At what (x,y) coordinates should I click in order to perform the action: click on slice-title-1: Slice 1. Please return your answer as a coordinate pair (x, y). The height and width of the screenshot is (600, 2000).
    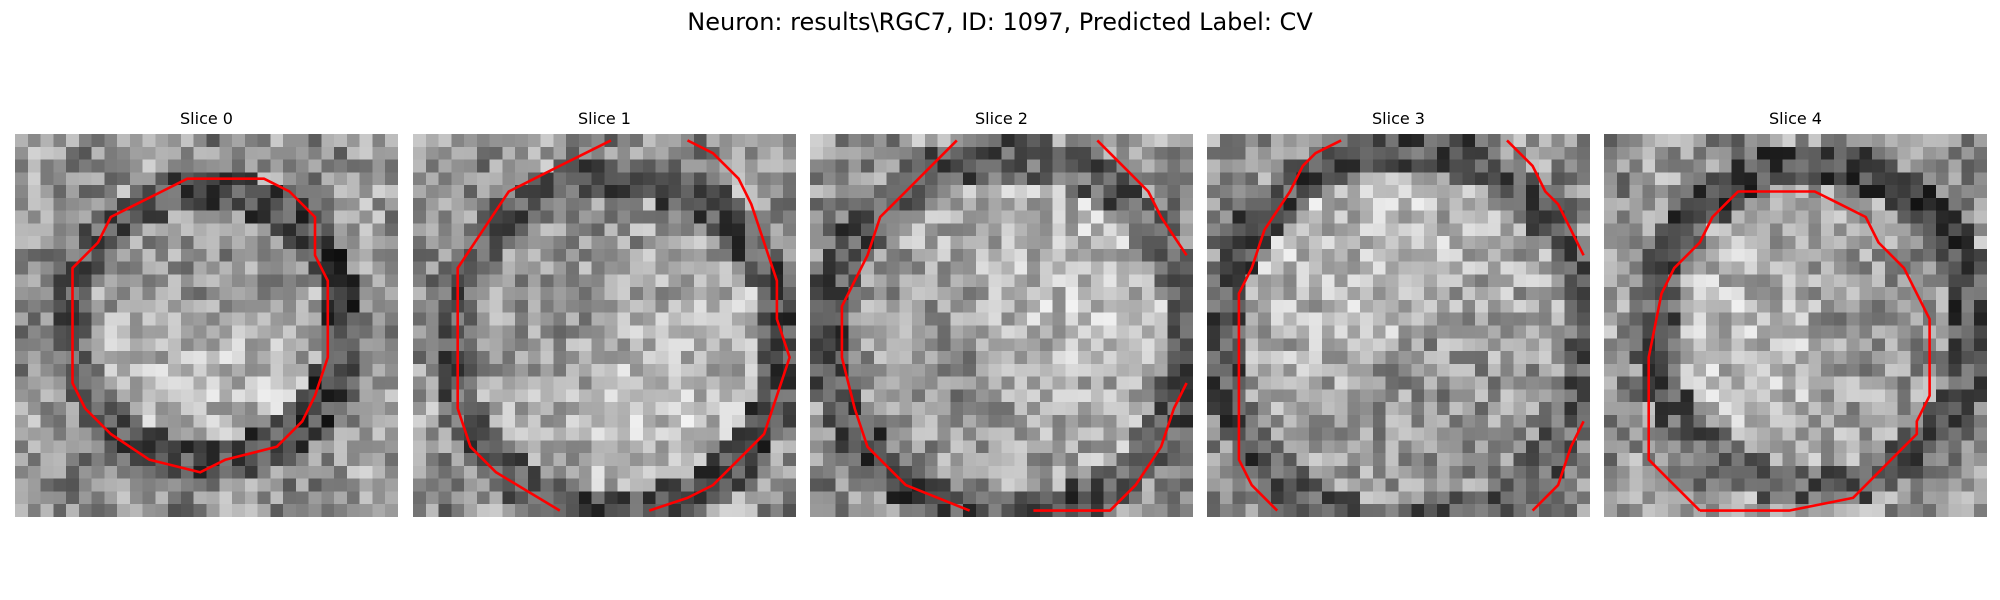
    Looking at the image, I should click on (604, 118).